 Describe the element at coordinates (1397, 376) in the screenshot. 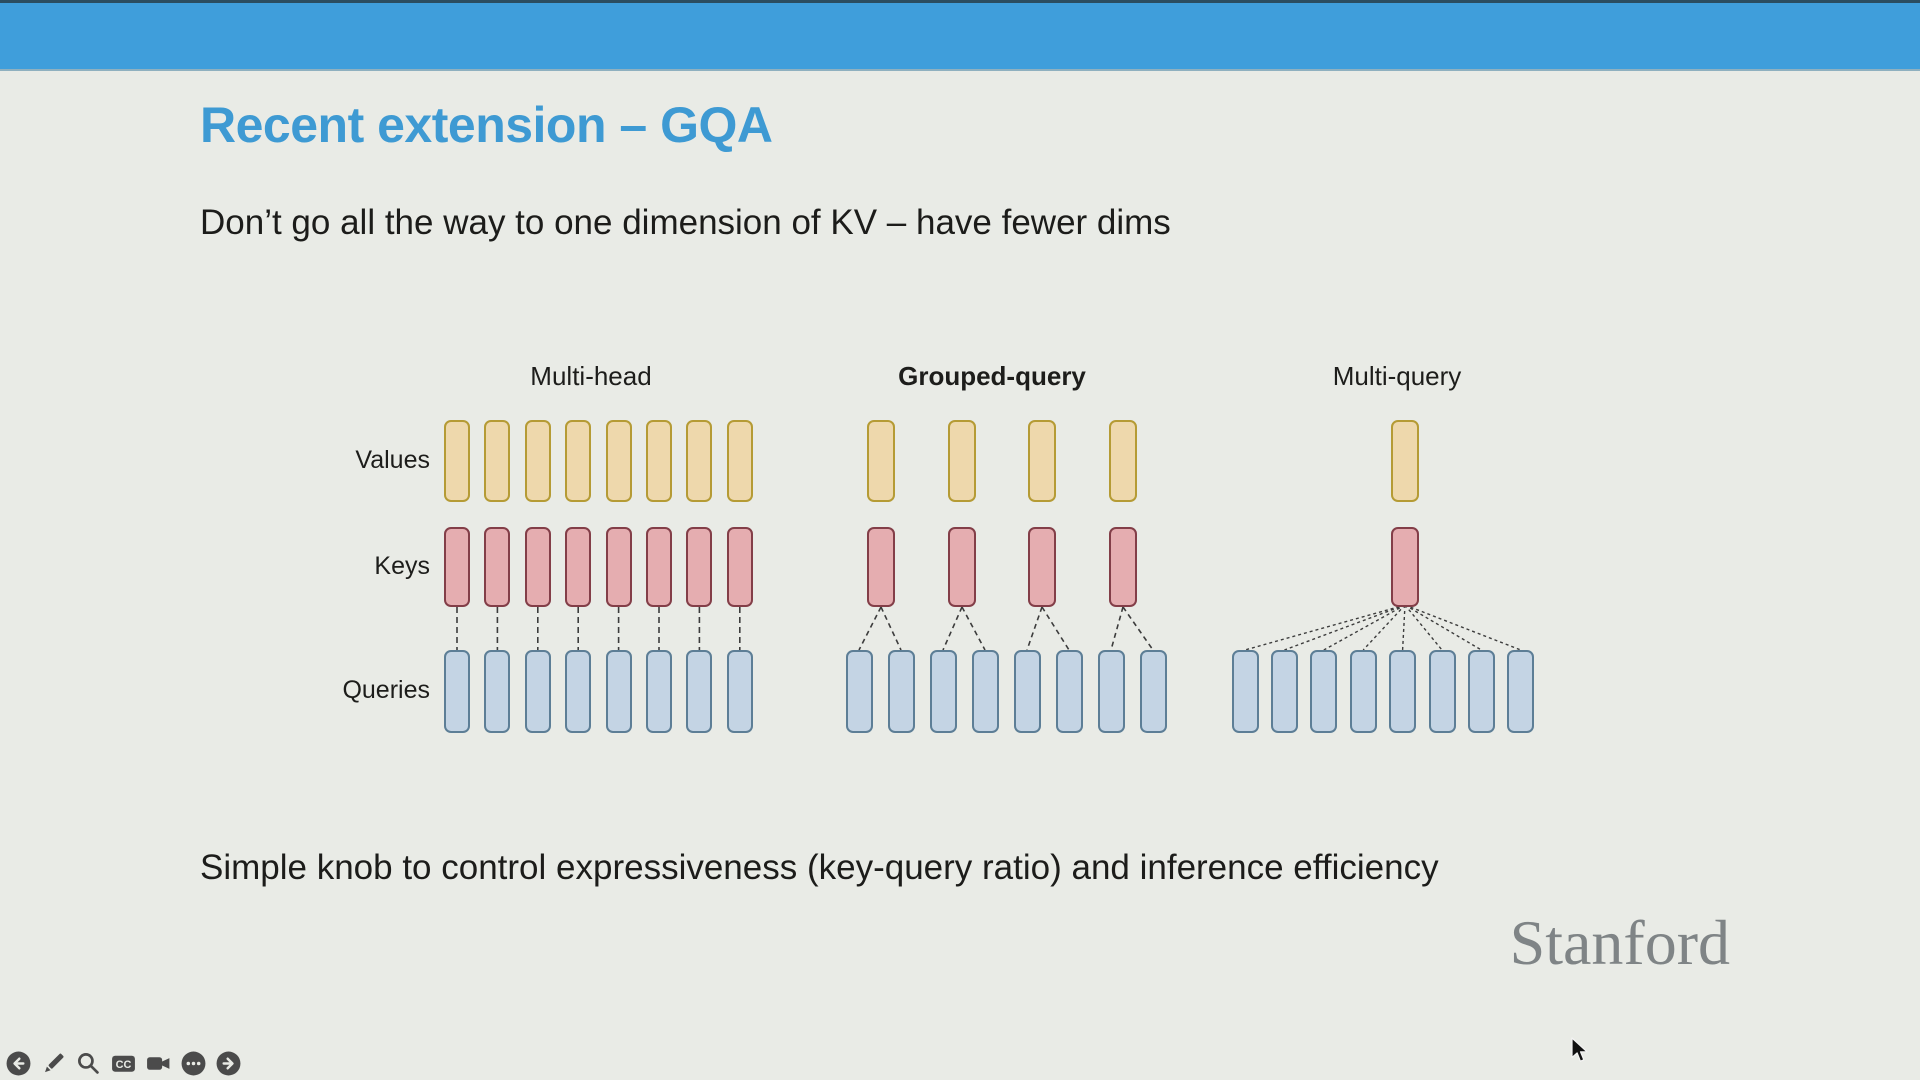

I see `column-title-multi-query: Multi-query` at that location.